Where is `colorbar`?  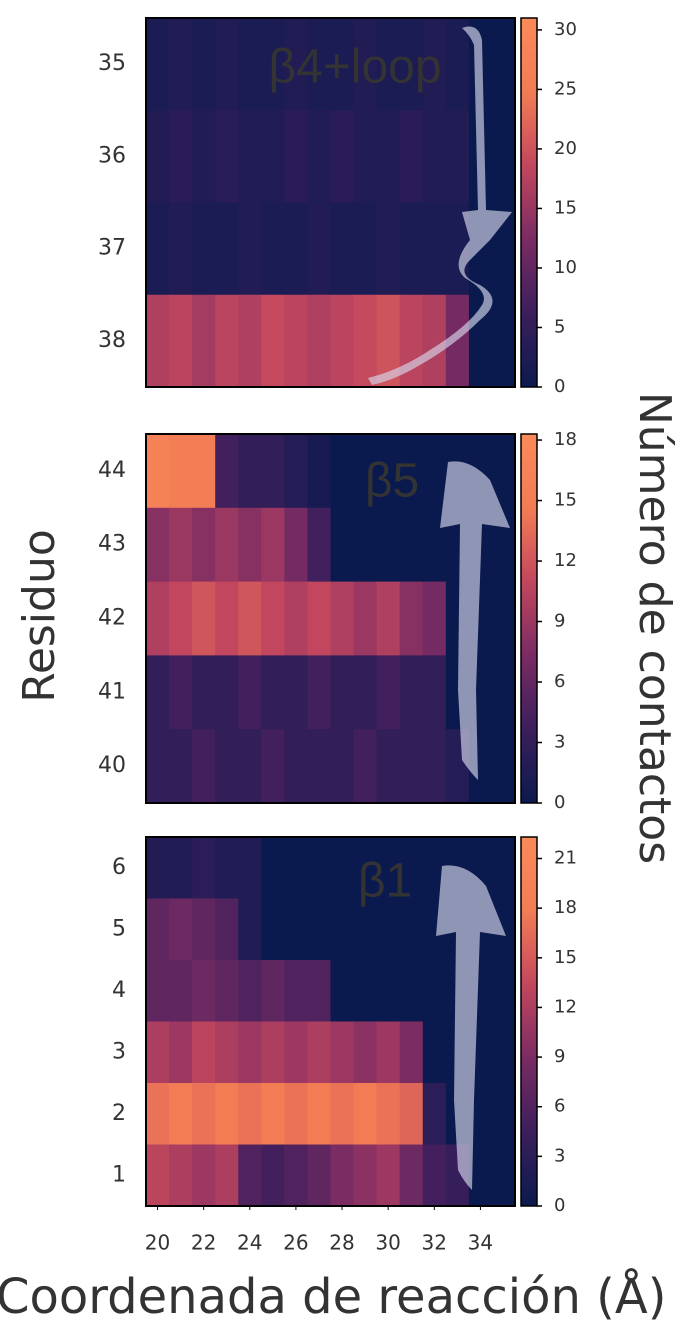 colorbar is located at coordinates (529, 1021).